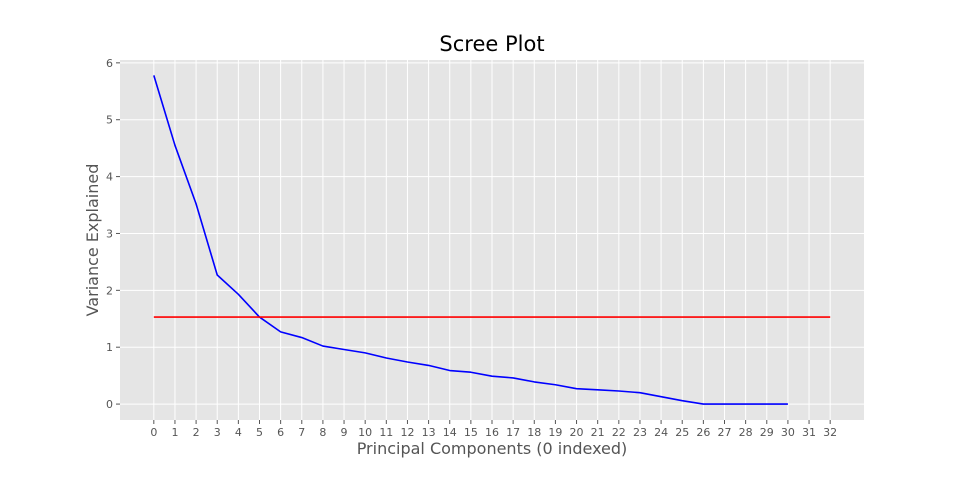 This screenshot has height=480, width=960. What do you see at coordinates (619, 432) in the screenshot?
I see `x-tick-label: 22` at bounding box center [619, 432].